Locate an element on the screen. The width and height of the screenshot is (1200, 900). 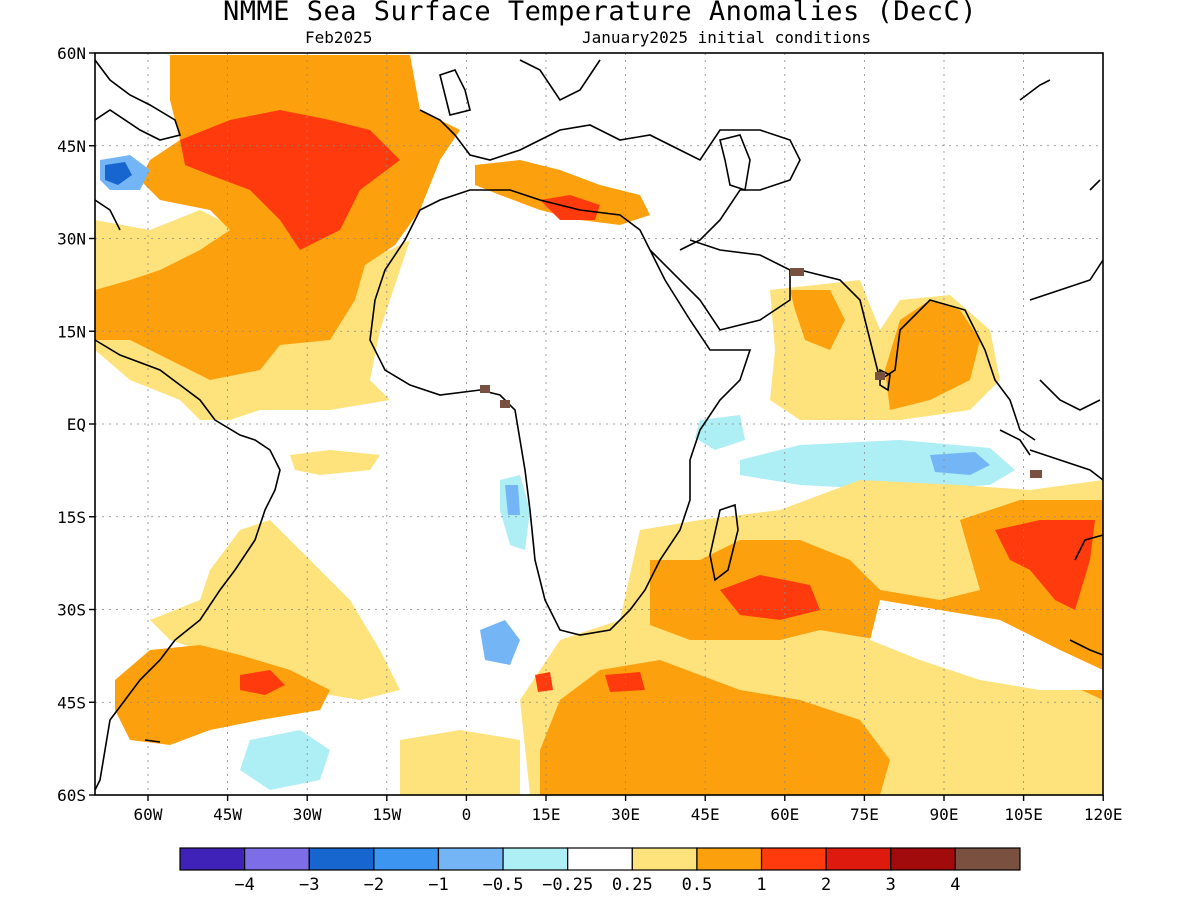
lon-label: 105E is located at coordinates (1023, 814).